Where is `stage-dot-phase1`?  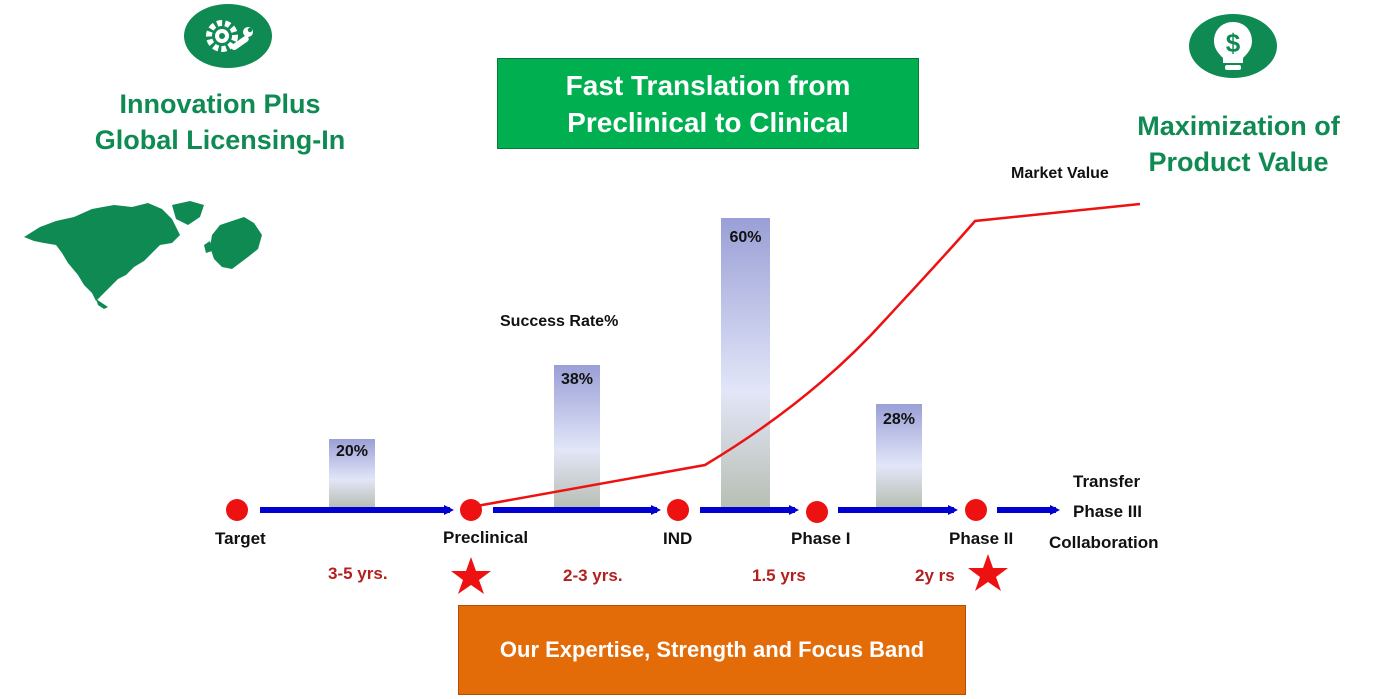 stage-dot-phase1 is located at coordinates (817, 512).